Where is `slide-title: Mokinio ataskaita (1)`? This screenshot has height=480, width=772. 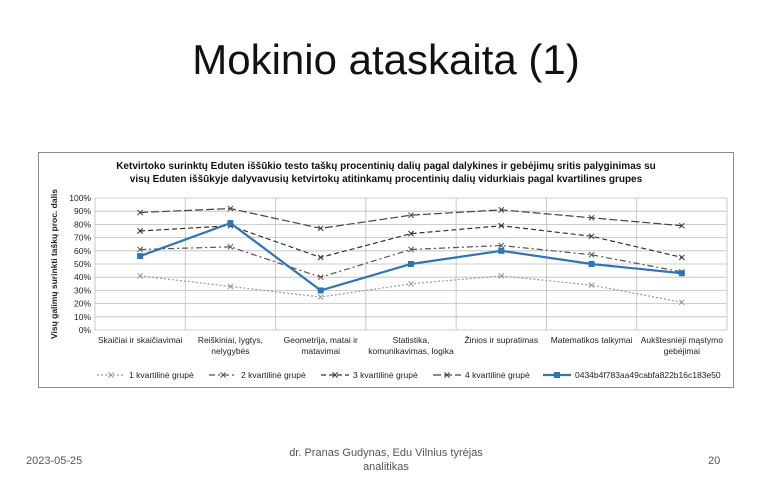 slide-title: Mokinio ataskaita (1) is located at coordinates (386, 59).